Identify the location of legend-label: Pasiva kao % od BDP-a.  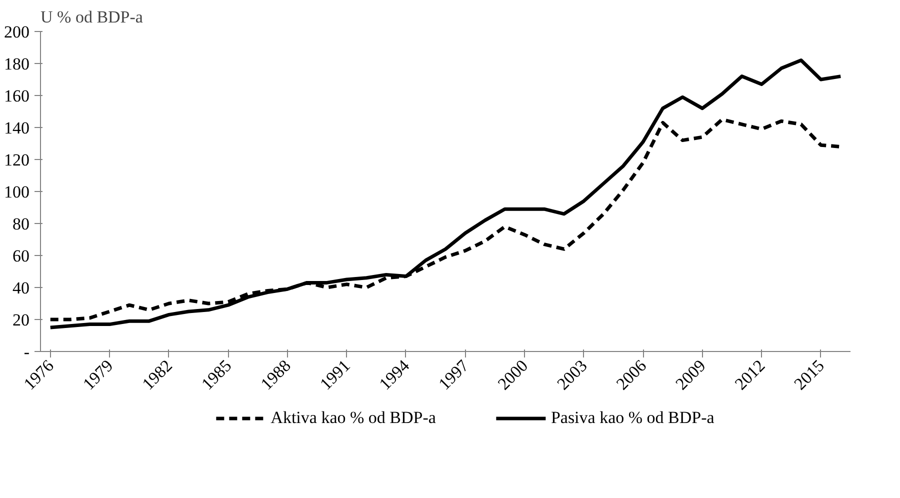
(632, 418).